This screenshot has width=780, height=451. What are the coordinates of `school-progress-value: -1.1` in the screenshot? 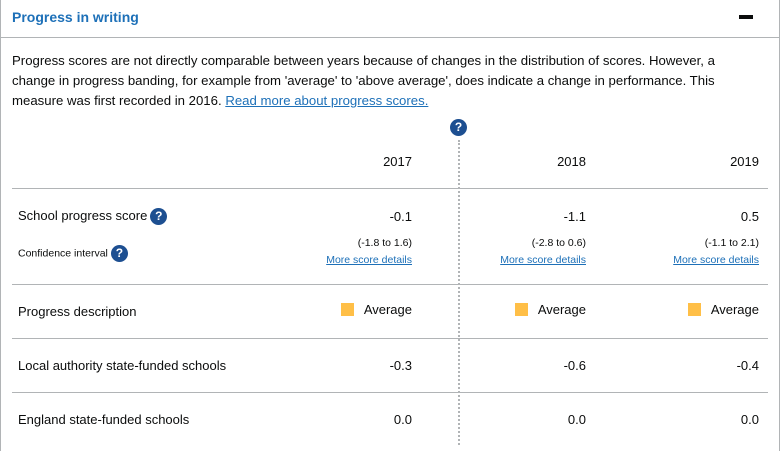 It's located at (574, 216).